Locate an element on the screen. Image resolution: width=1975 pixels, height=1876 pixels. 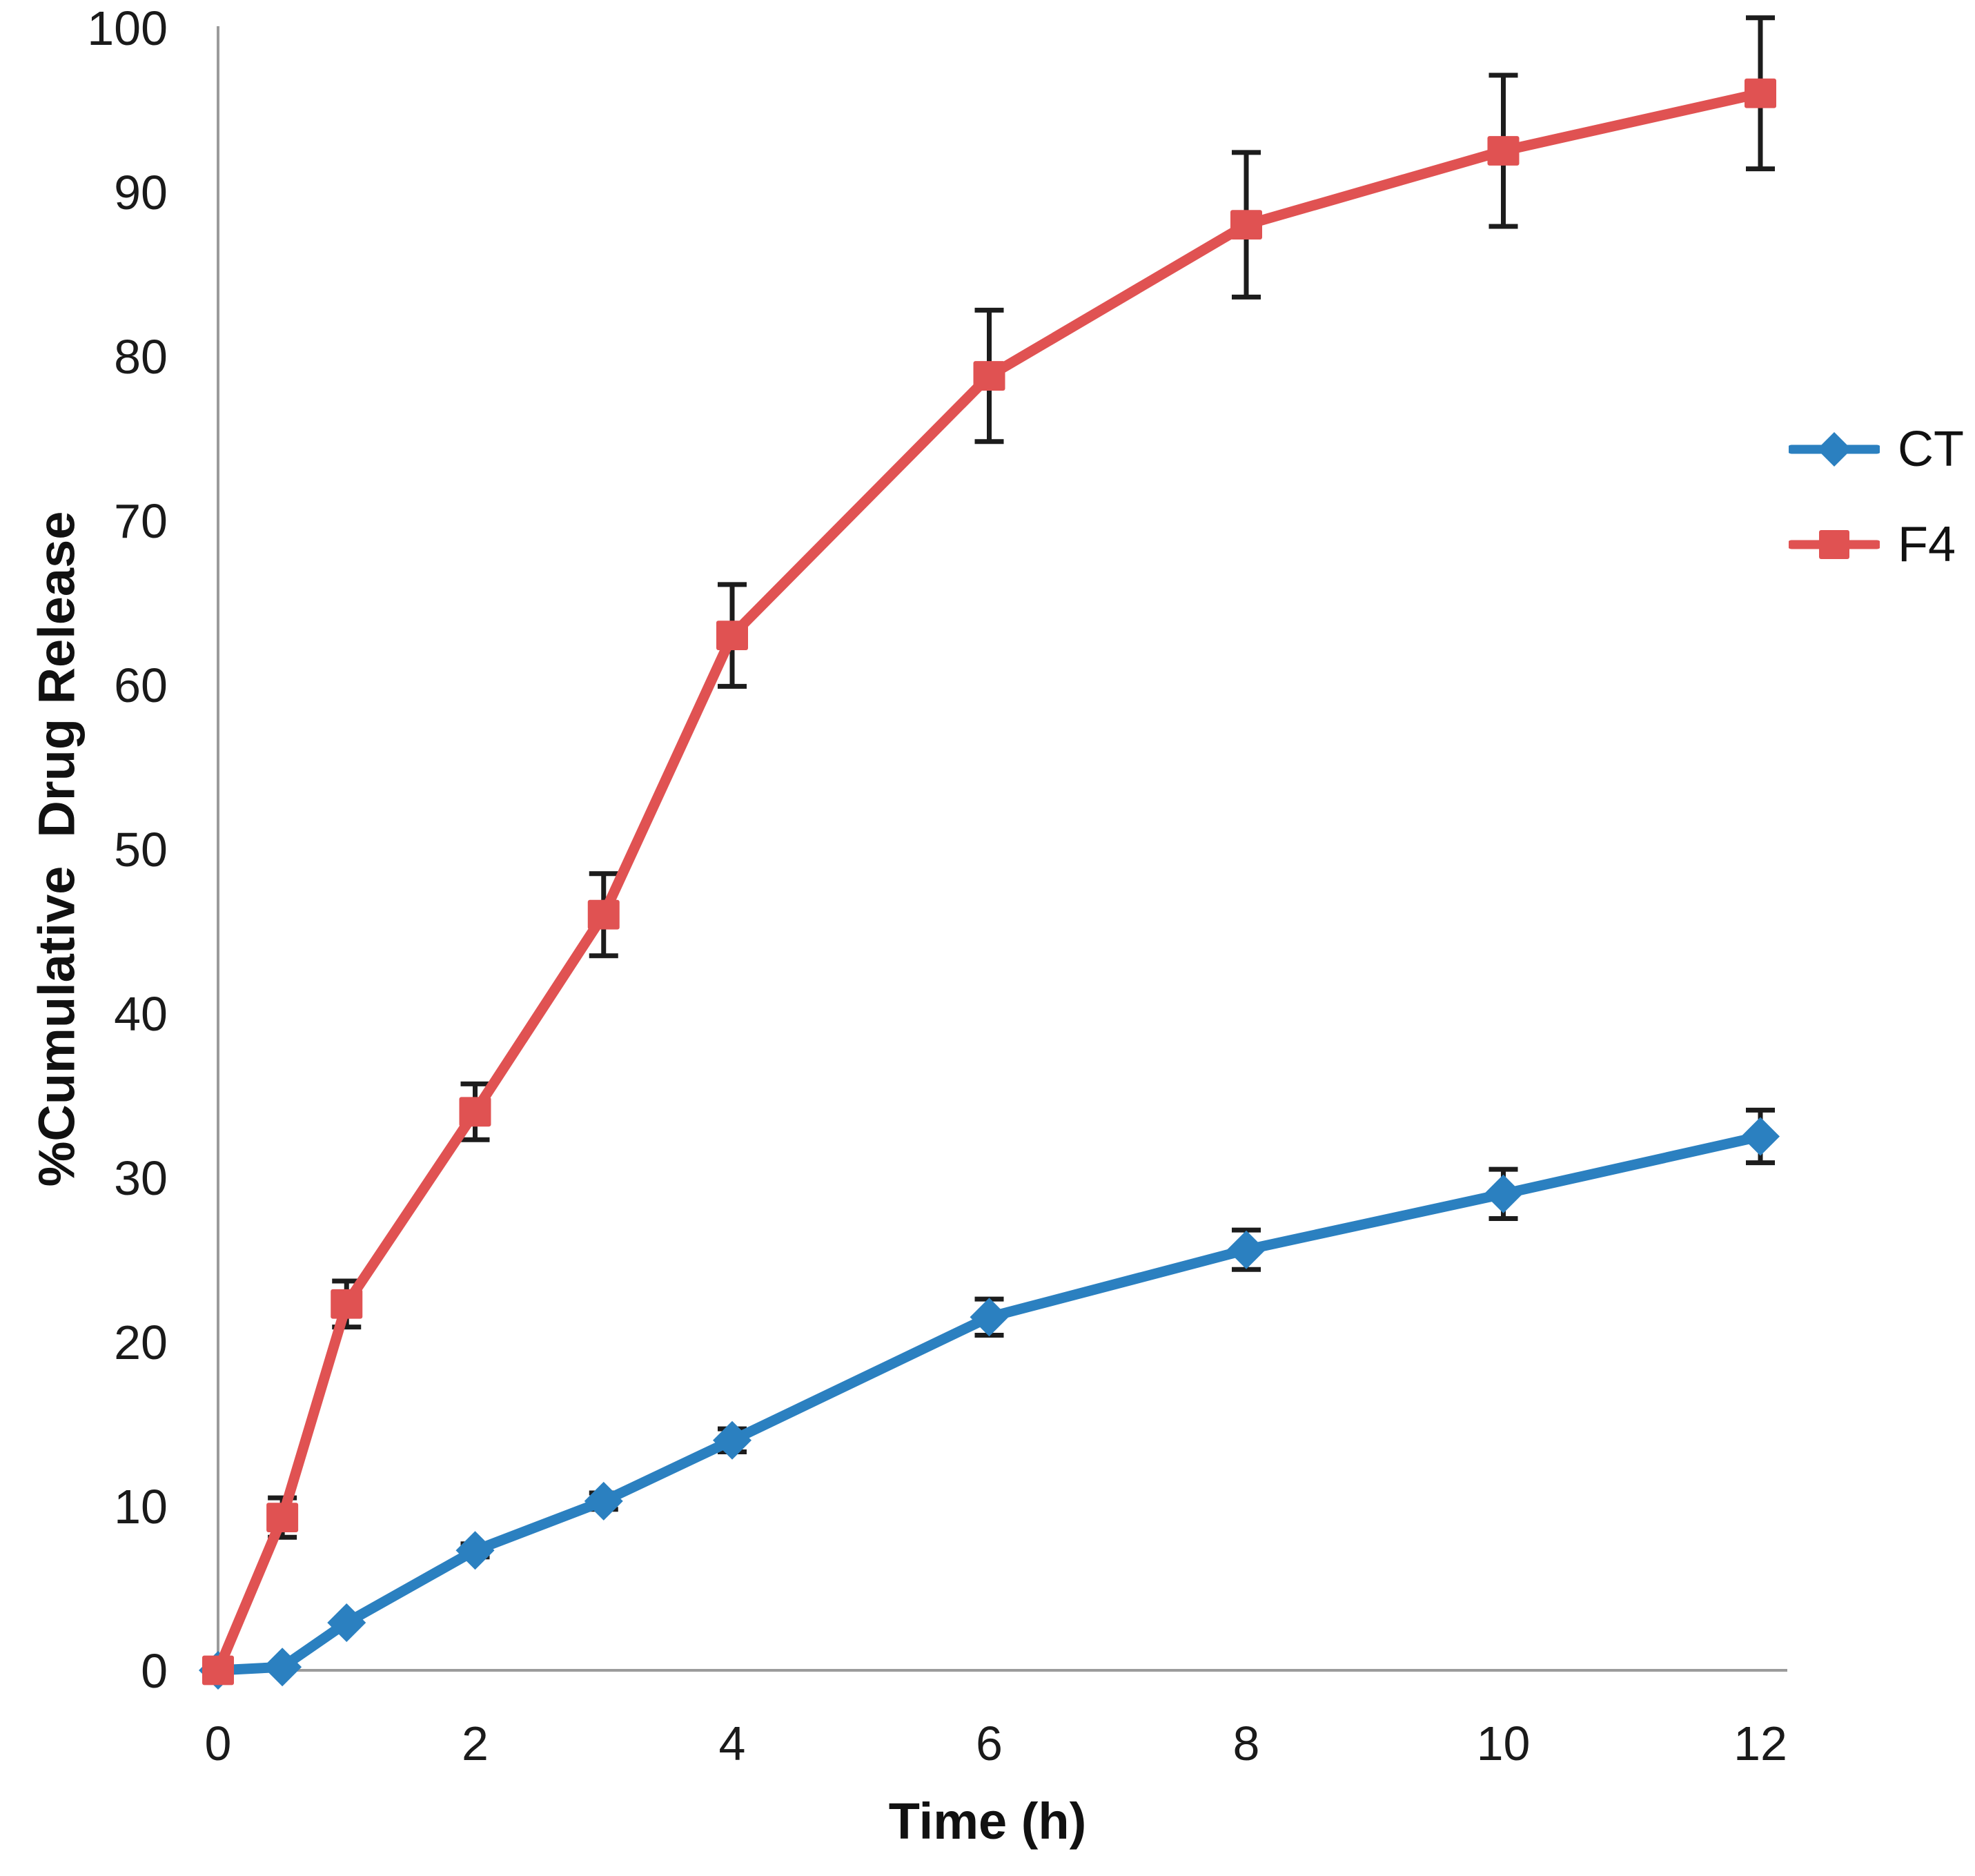
legend-square-icon is located at coordinates (1834, 545).